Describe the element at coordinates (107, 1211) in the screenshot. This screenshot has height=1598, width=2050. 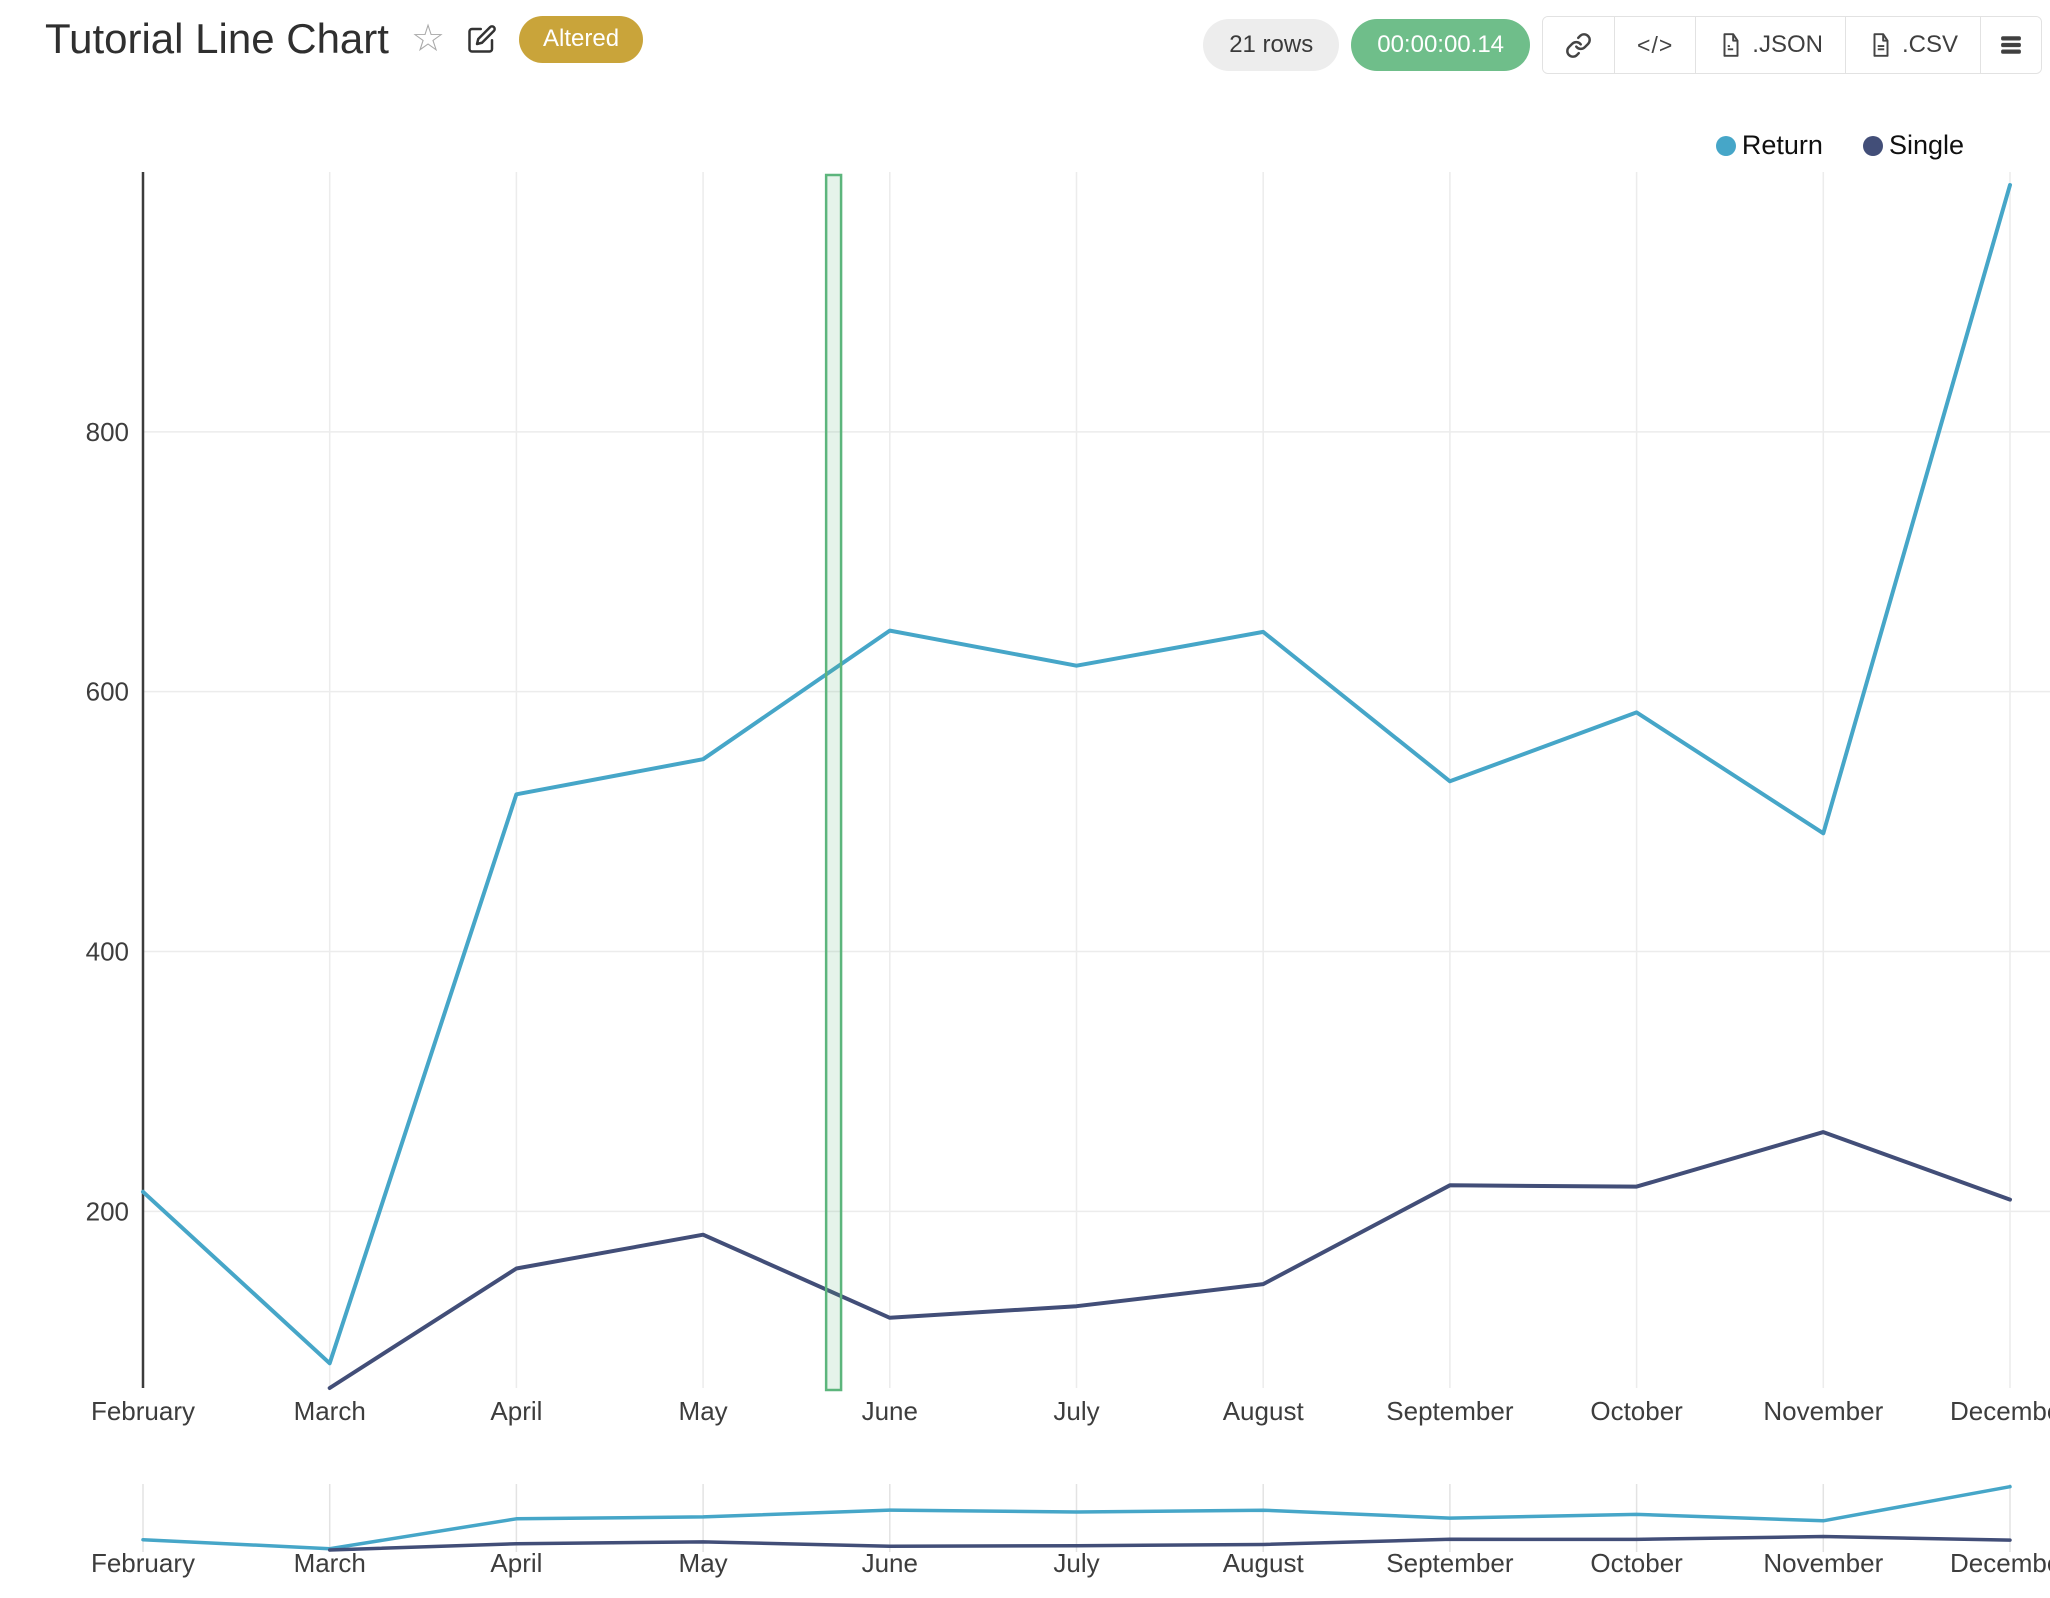
I see `svg-text: 200` at that location.